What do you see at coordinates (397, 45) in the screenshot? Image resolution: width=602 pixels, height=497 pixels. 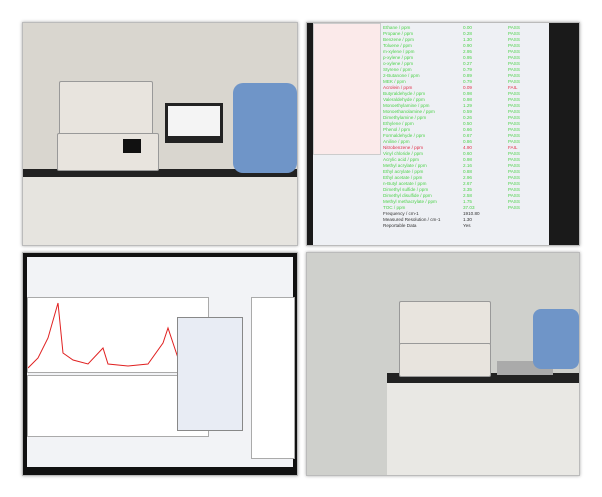 I see `result-name: Toluene / ppm` at bounding box center [397, 45].